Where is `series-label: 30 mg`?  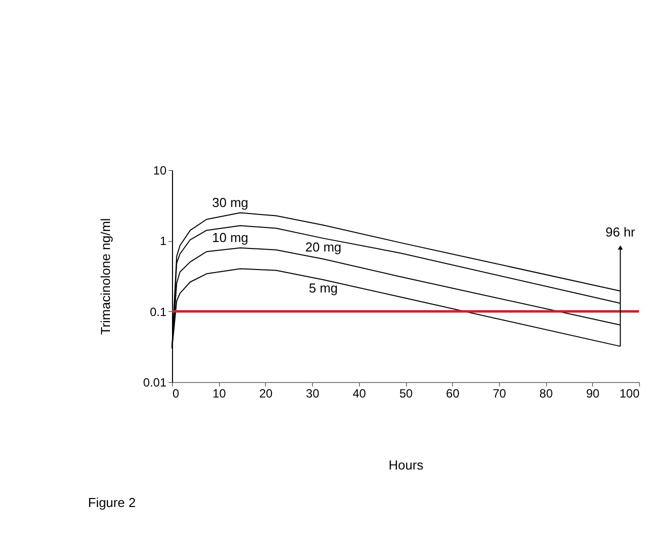 series-label: 30 mg is located at coordinates (230, 202).